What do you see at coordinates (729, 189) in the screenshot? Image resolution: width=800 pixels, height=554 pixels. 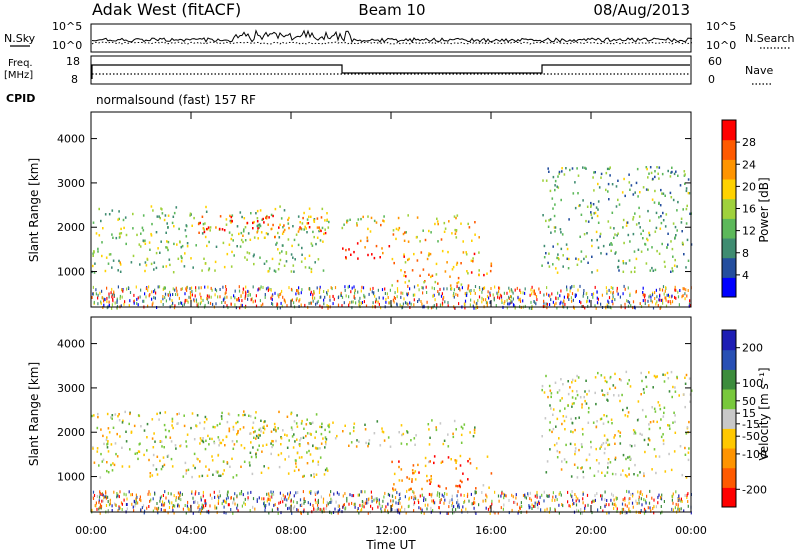 I see `colorbar-swatch` at bounding box center [729, 189].